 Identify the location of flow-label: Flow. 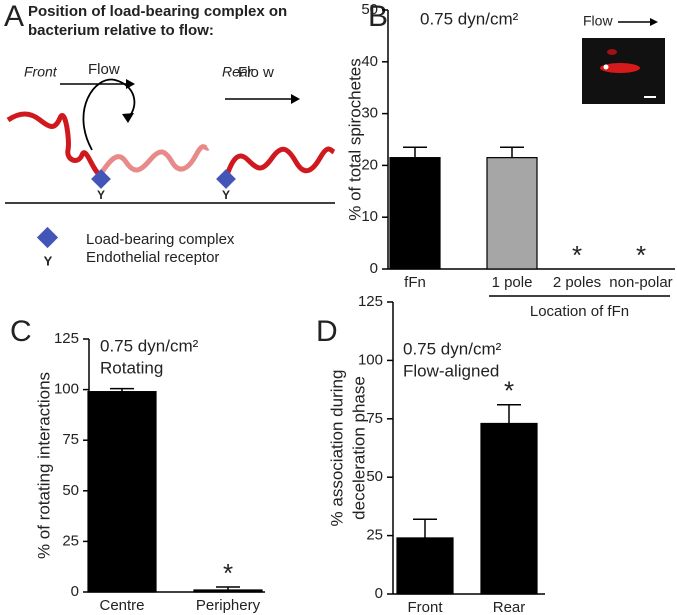
(104, 69).